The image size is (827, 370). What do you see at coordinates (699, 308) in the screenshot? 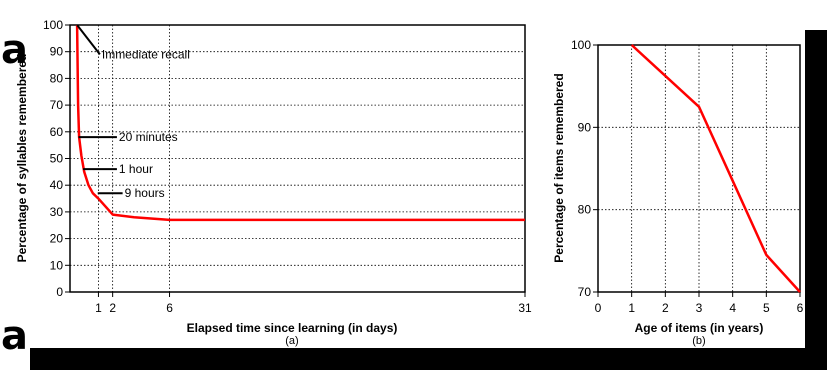
I see `x-tick-label: 3` at bounding box center [699, 308].